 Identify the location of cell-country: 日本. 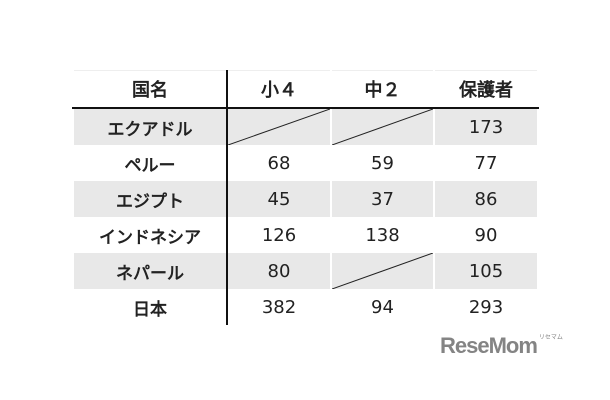
(150, 307).